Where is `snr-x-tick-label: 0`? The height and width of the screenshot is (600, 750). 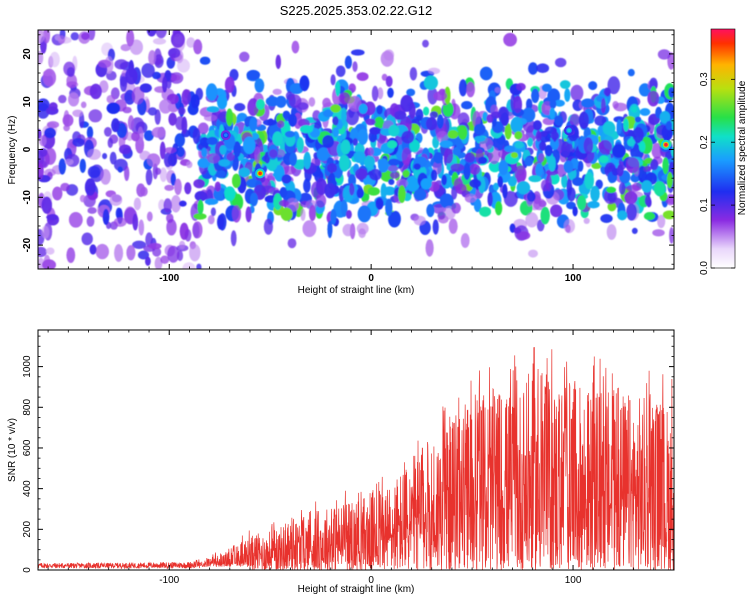 snr-x-tick-label: 0 is located at coordinates (371, 580).